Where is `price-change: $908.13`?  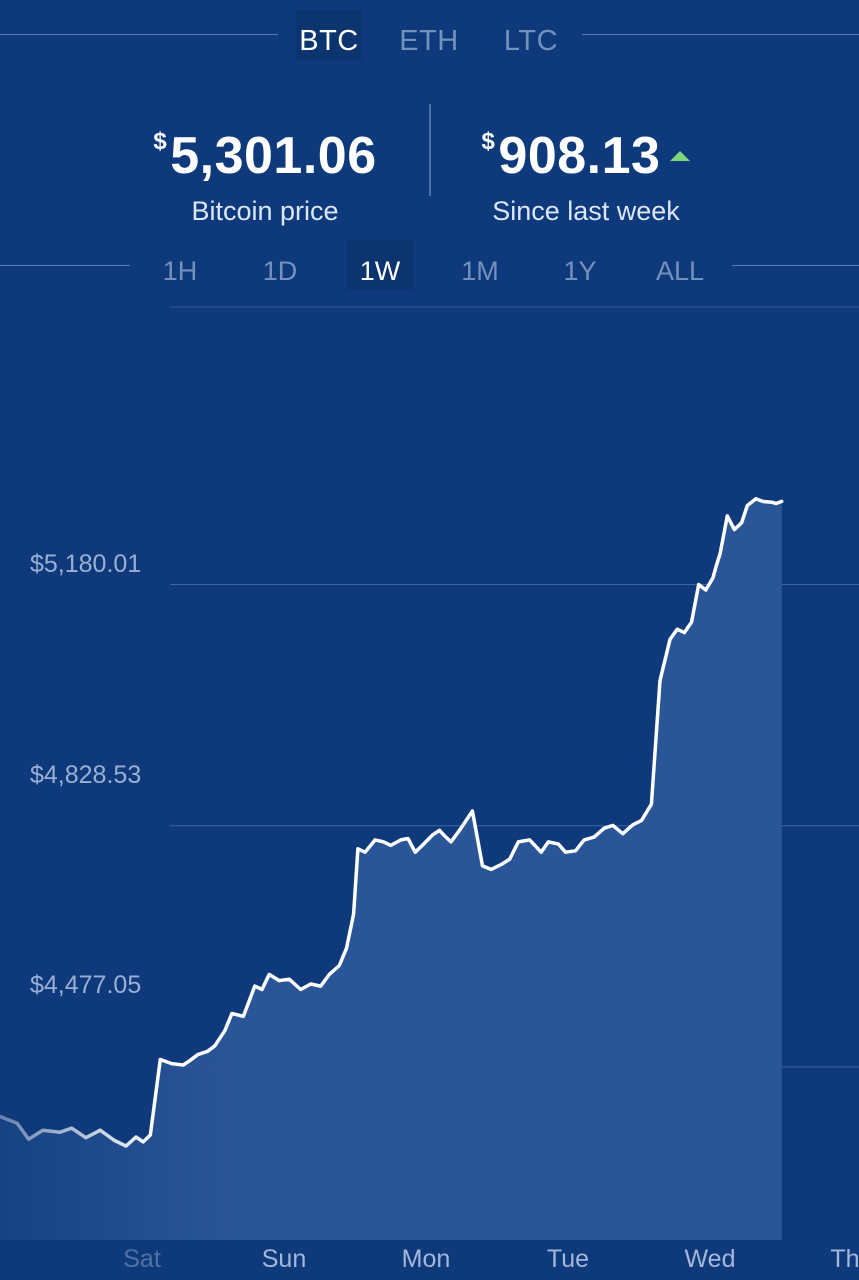
price-change: $908.13 is located at coordinates (586, 149).